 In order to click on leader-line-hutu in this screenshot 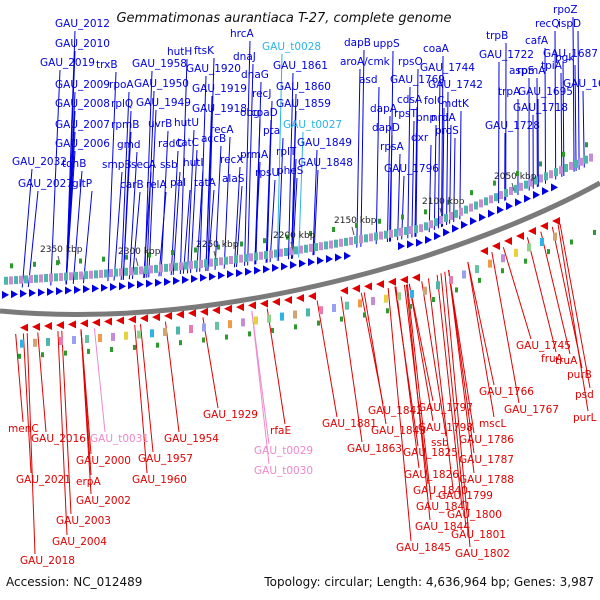, I will do `click(190, 201)`.